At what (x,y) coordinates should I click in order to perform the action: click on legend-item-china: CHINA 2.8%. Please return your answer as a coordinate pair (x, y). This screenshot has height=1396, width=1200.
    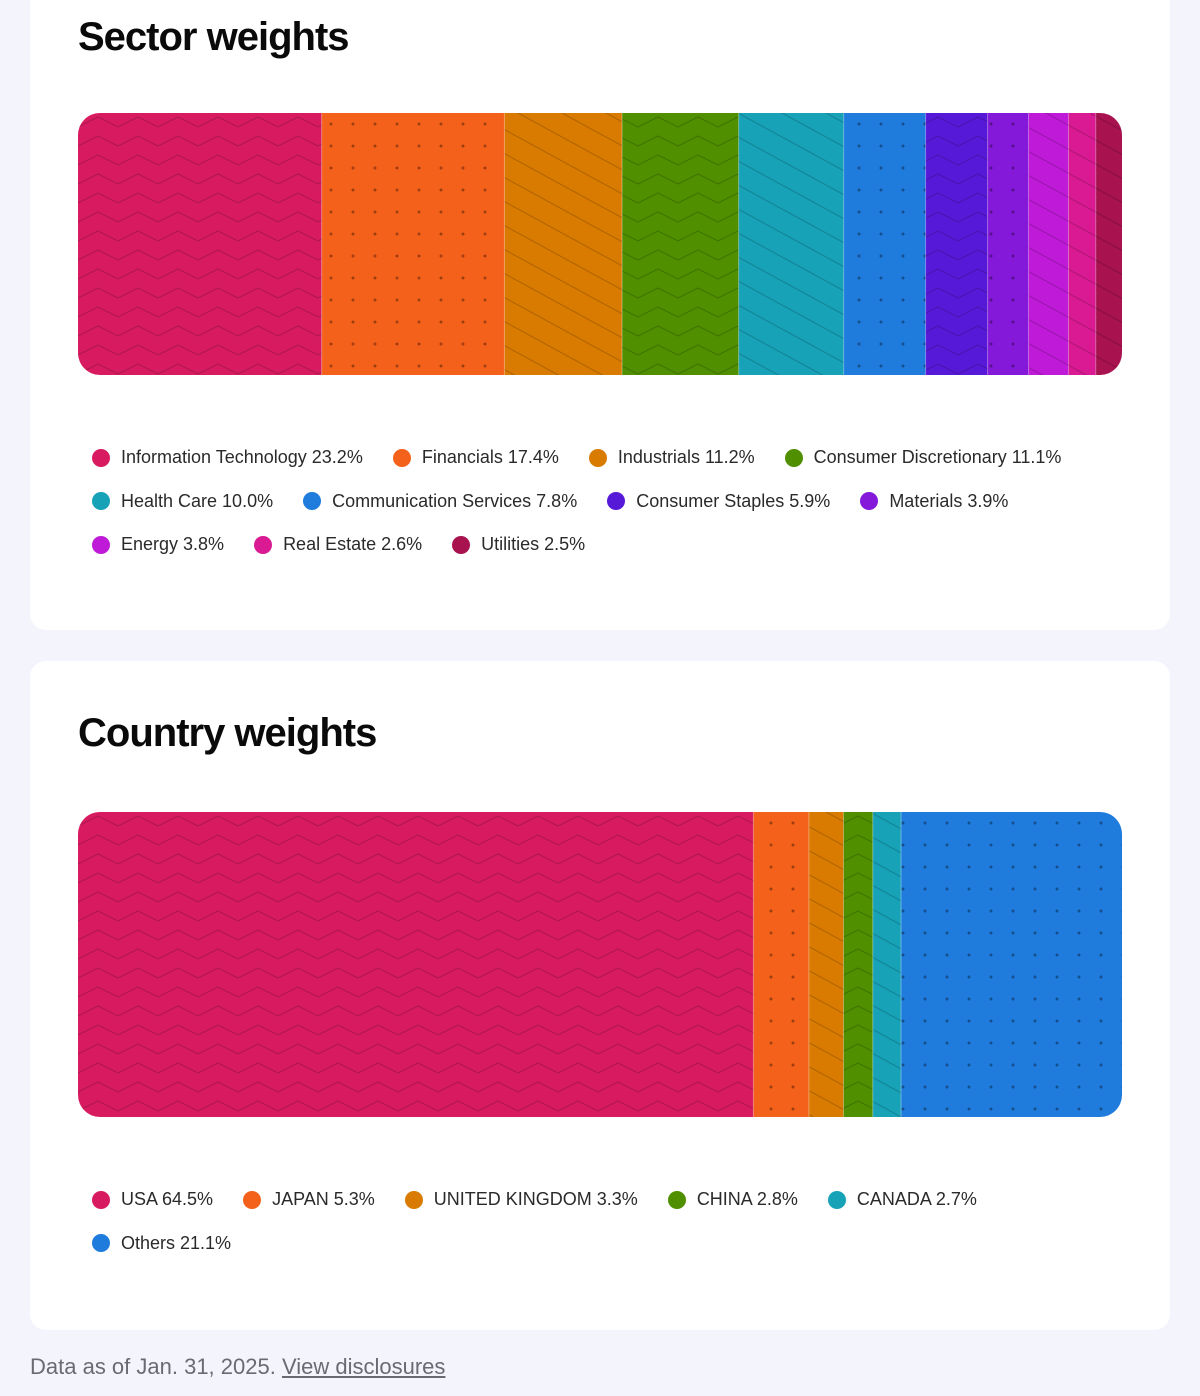
    Looking at the image, I should click on (732, 1200).